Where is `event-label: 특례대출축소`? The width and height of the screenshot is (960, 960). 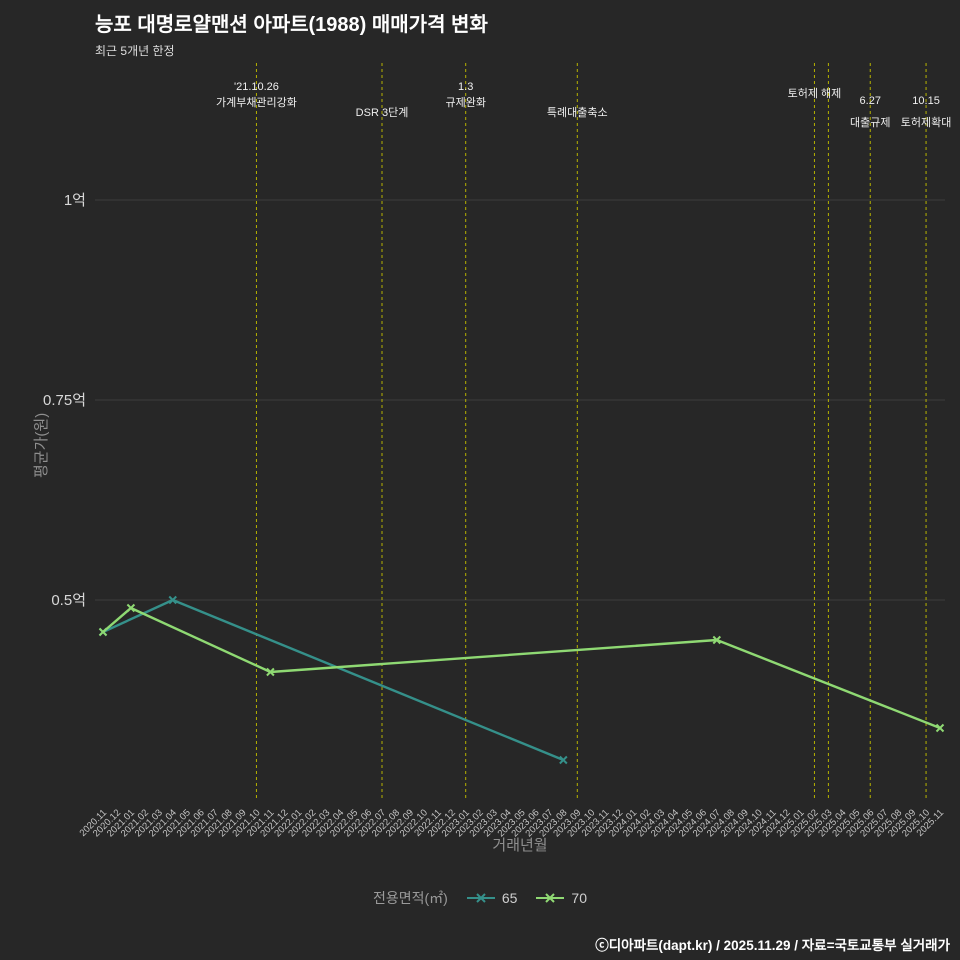
event-label: 특례대출축소 is located at coordinates (577, 112).